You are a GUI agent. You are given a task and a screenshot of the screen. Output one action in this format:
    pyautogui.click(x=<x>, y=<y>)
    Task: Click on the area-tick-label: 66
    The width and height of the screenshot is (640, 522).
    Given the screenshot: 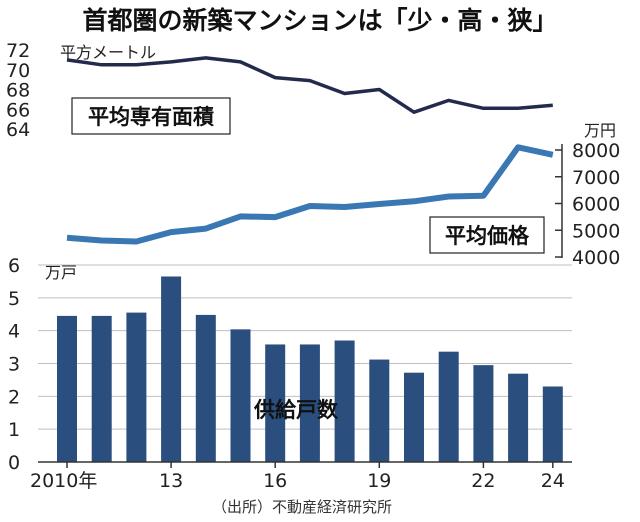 What is the action you would take?
    pyautogui.click(x=18, y=110)
    